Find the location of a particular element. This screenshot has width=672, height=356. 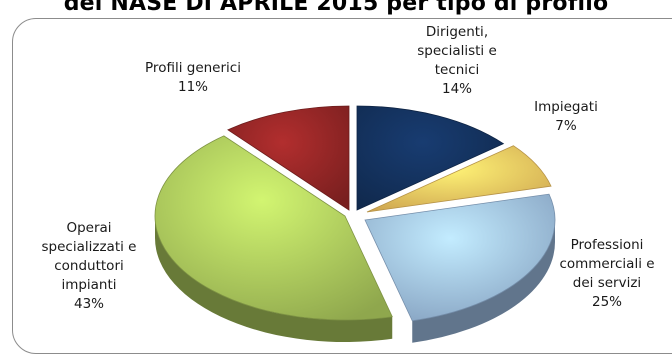

pie-slice-label: Impiegati 7% is located at coordinates (566, 116).